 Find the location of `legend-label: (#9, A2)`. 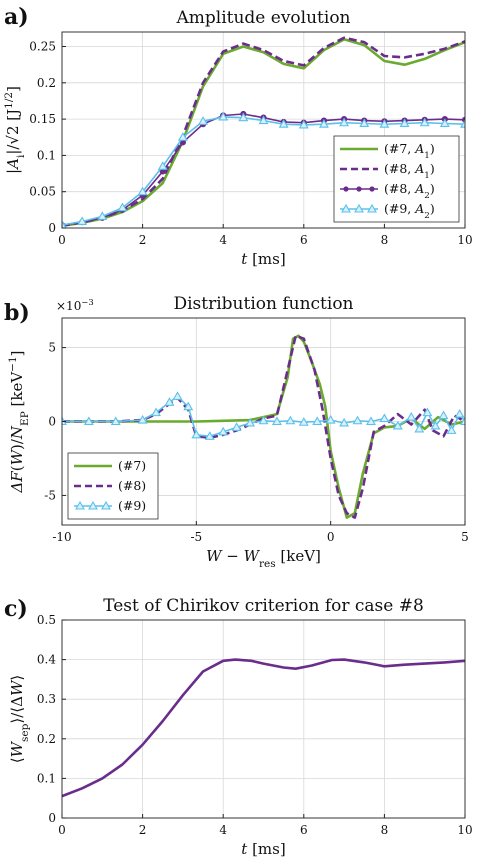

legend-label: (#9, A2) is located at coordinates (409, 211).